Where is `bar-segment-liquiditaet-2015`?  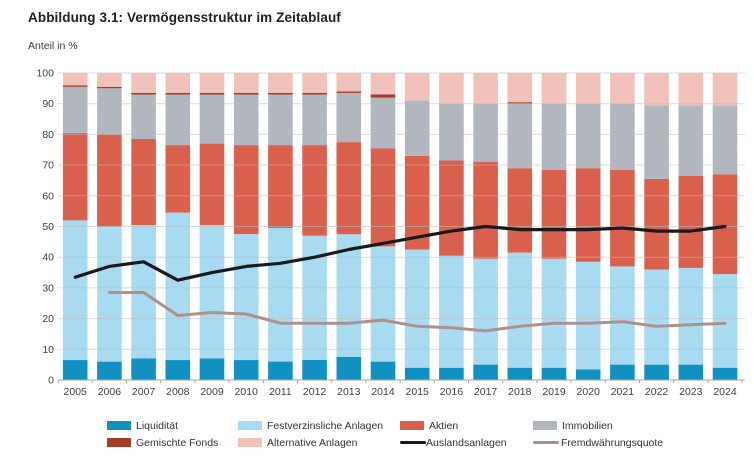
bar-segment-liquiditaet-2015 is located at coordinates (417, 373).